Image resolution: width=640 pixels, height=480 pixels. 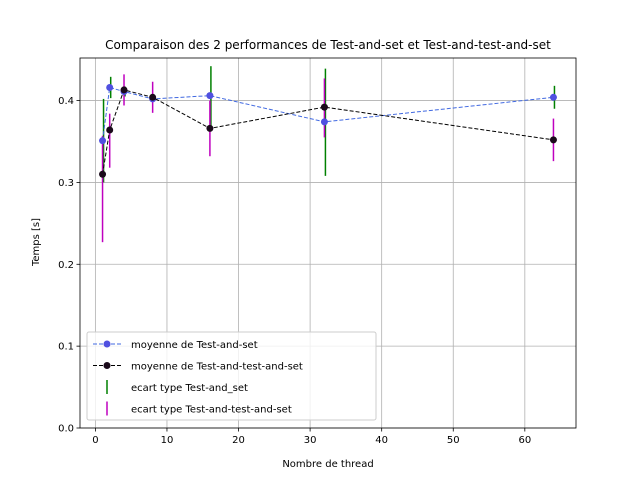 What do you see at coordinates (194, 345) in the screenshot?
I see `legend-label: moyenne de Test-and-set` at bounding box center [194, 345].